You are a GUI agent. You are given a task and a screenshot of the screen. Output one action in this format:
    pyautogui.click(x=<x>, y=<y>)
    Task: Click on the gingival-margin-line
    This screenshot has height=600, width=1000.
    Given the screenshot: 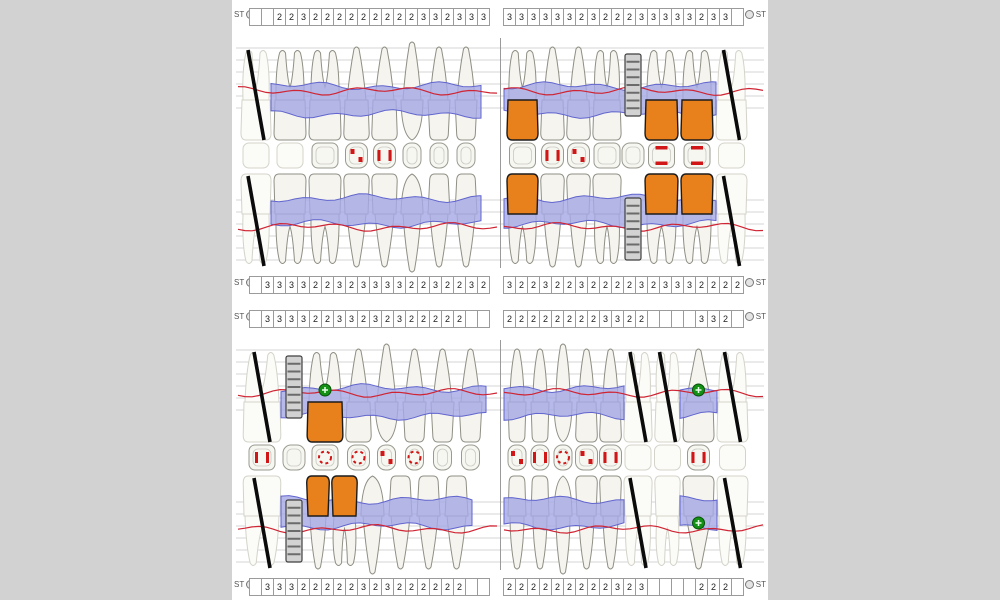 What is the action you would take?
    pyautogui.click(x=367, y=393)
    